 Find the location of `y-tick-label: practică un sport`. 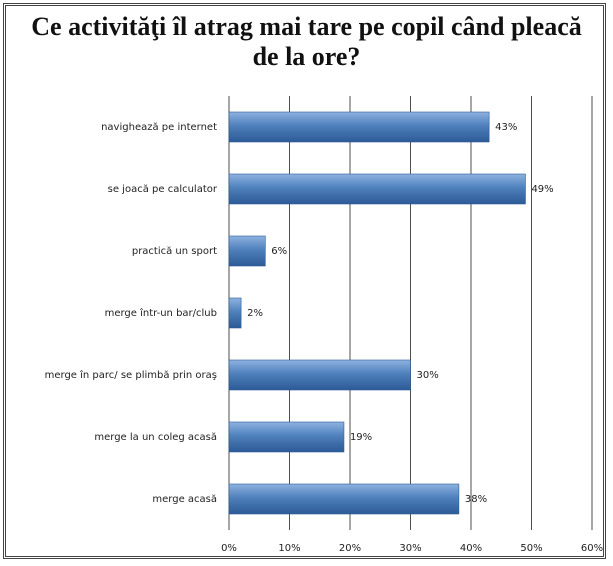

y-tick-label: practică un sport is located at coordinates (174, 251).